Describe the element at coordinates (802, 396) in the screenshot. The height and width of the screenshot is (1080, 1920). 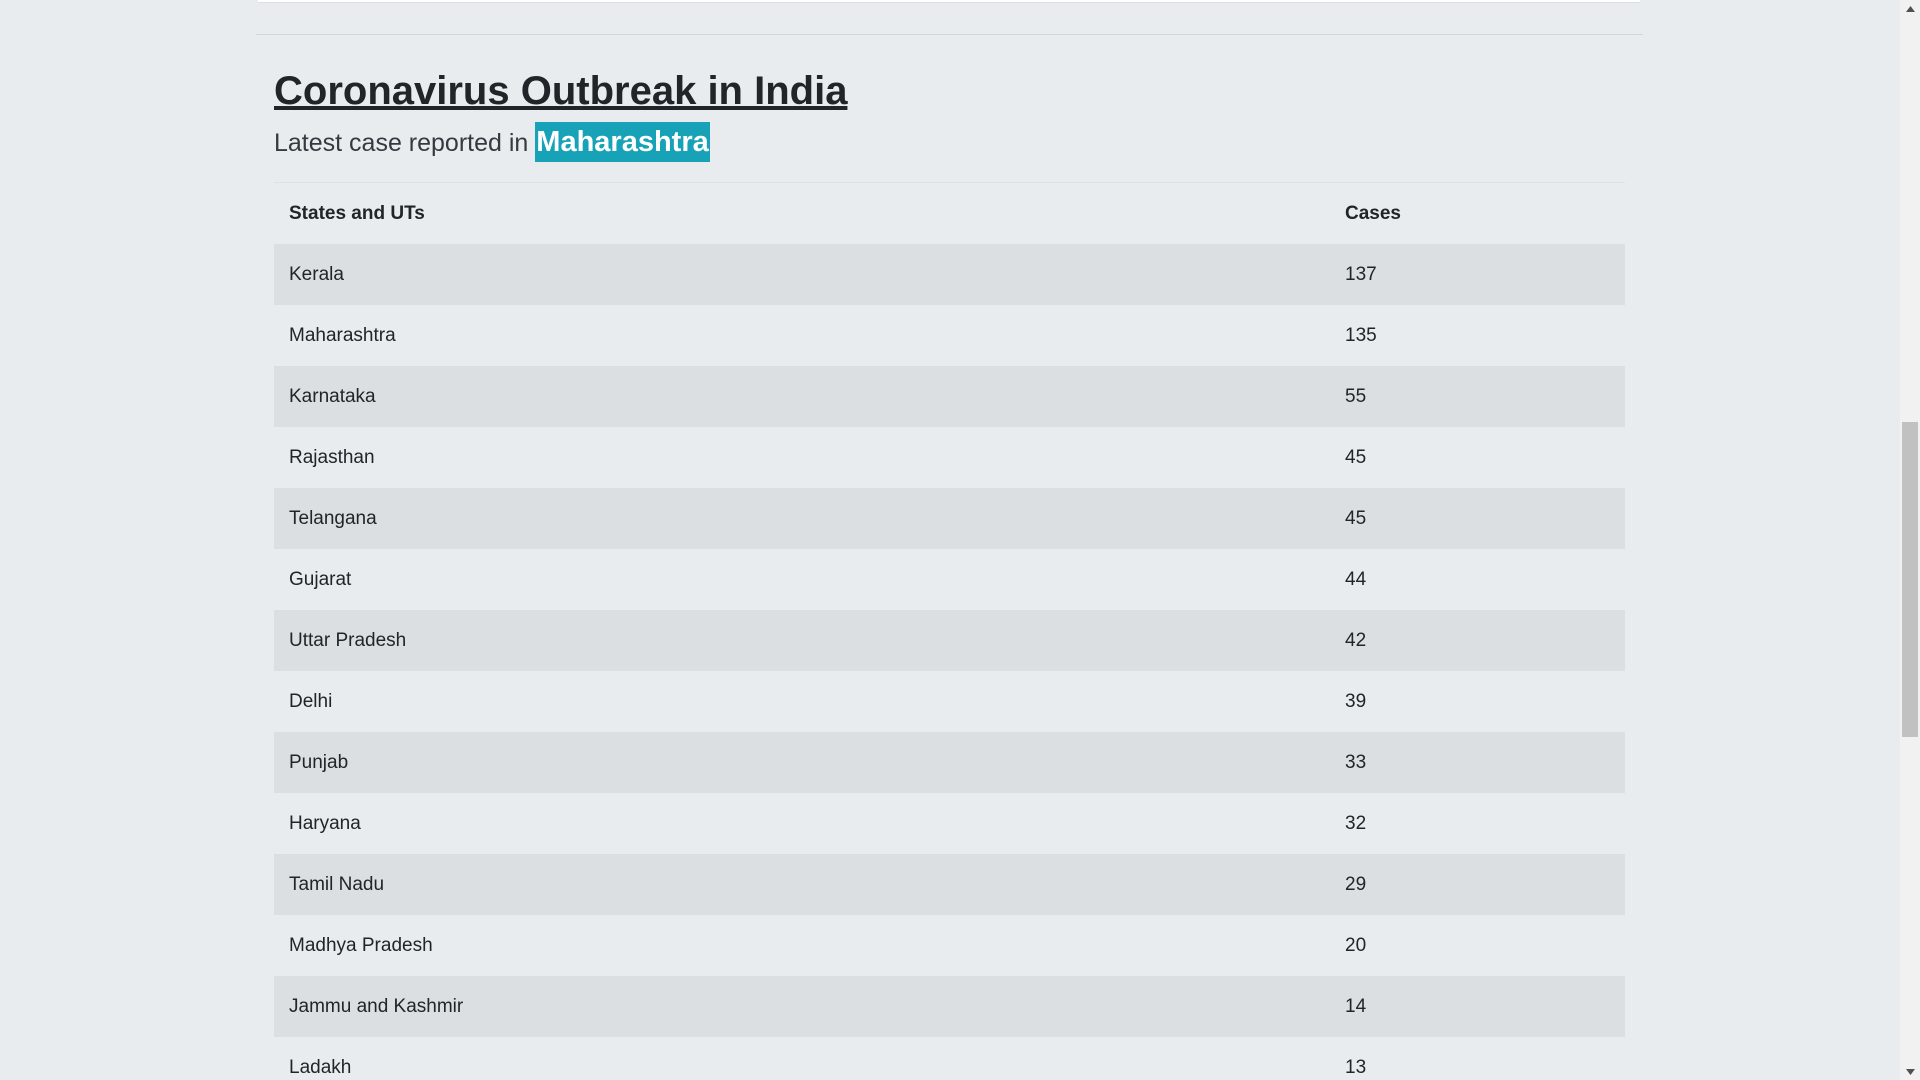
I see `state-cell: Karnataka` at that location.